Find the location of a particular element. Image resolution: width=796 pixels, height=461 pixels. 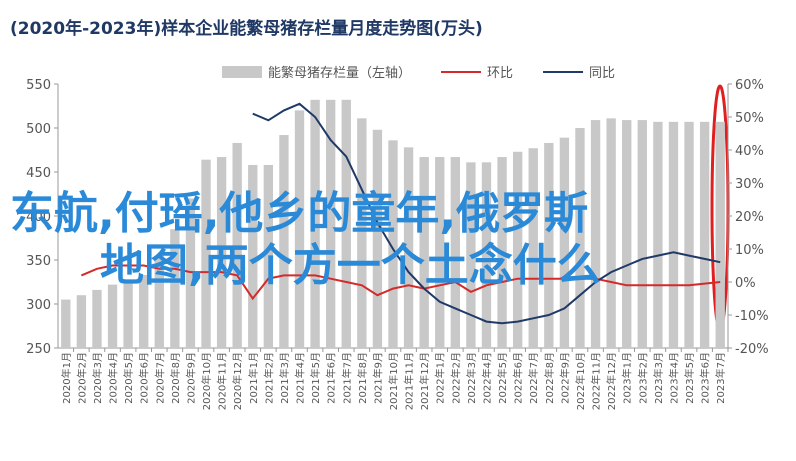

x-tick-label: 2022年1月 is located at coordinates (440, 378).